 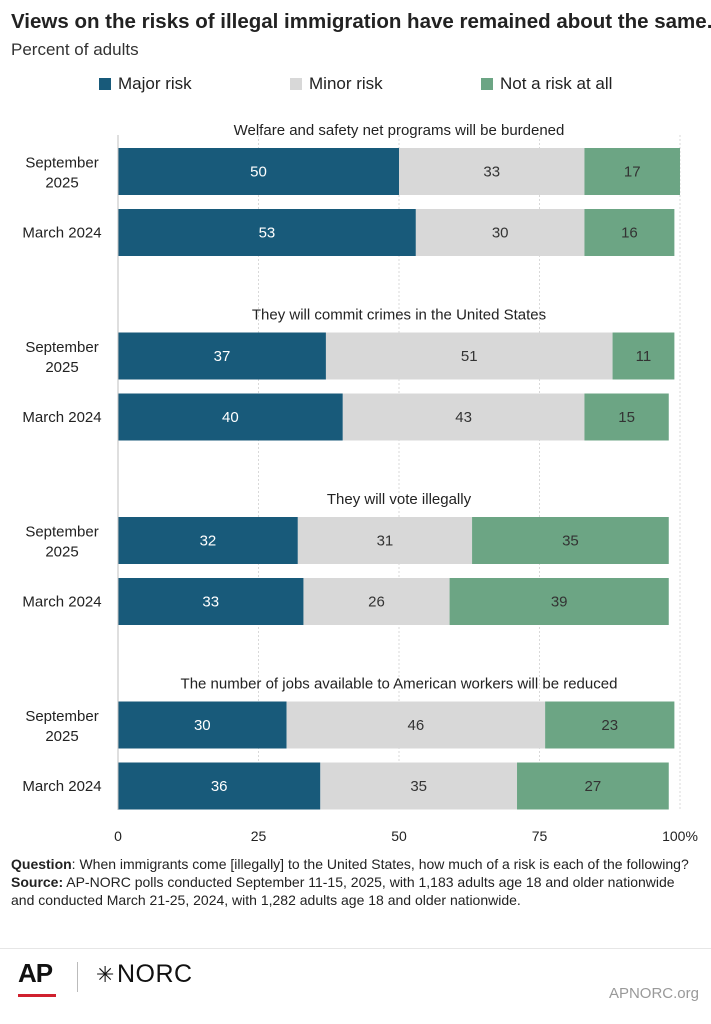 I want to click on norc-logo-text: NORC, so click(x=154, y=974).